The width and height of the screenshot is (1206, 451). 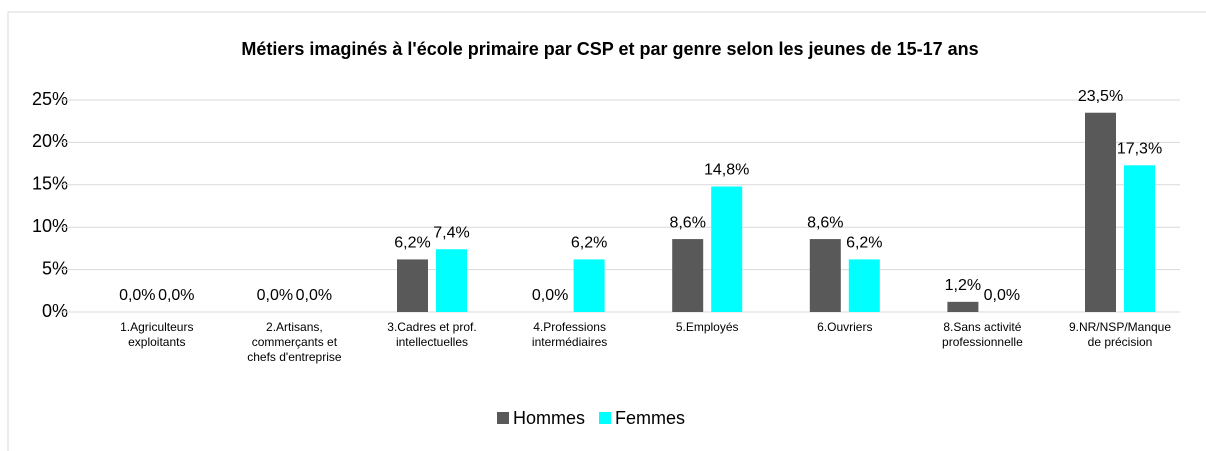 What do you see at coordinates (1100, 96) in the screenshot?
I see `value-label: 23,5%` at bounding box center [1100, 96].